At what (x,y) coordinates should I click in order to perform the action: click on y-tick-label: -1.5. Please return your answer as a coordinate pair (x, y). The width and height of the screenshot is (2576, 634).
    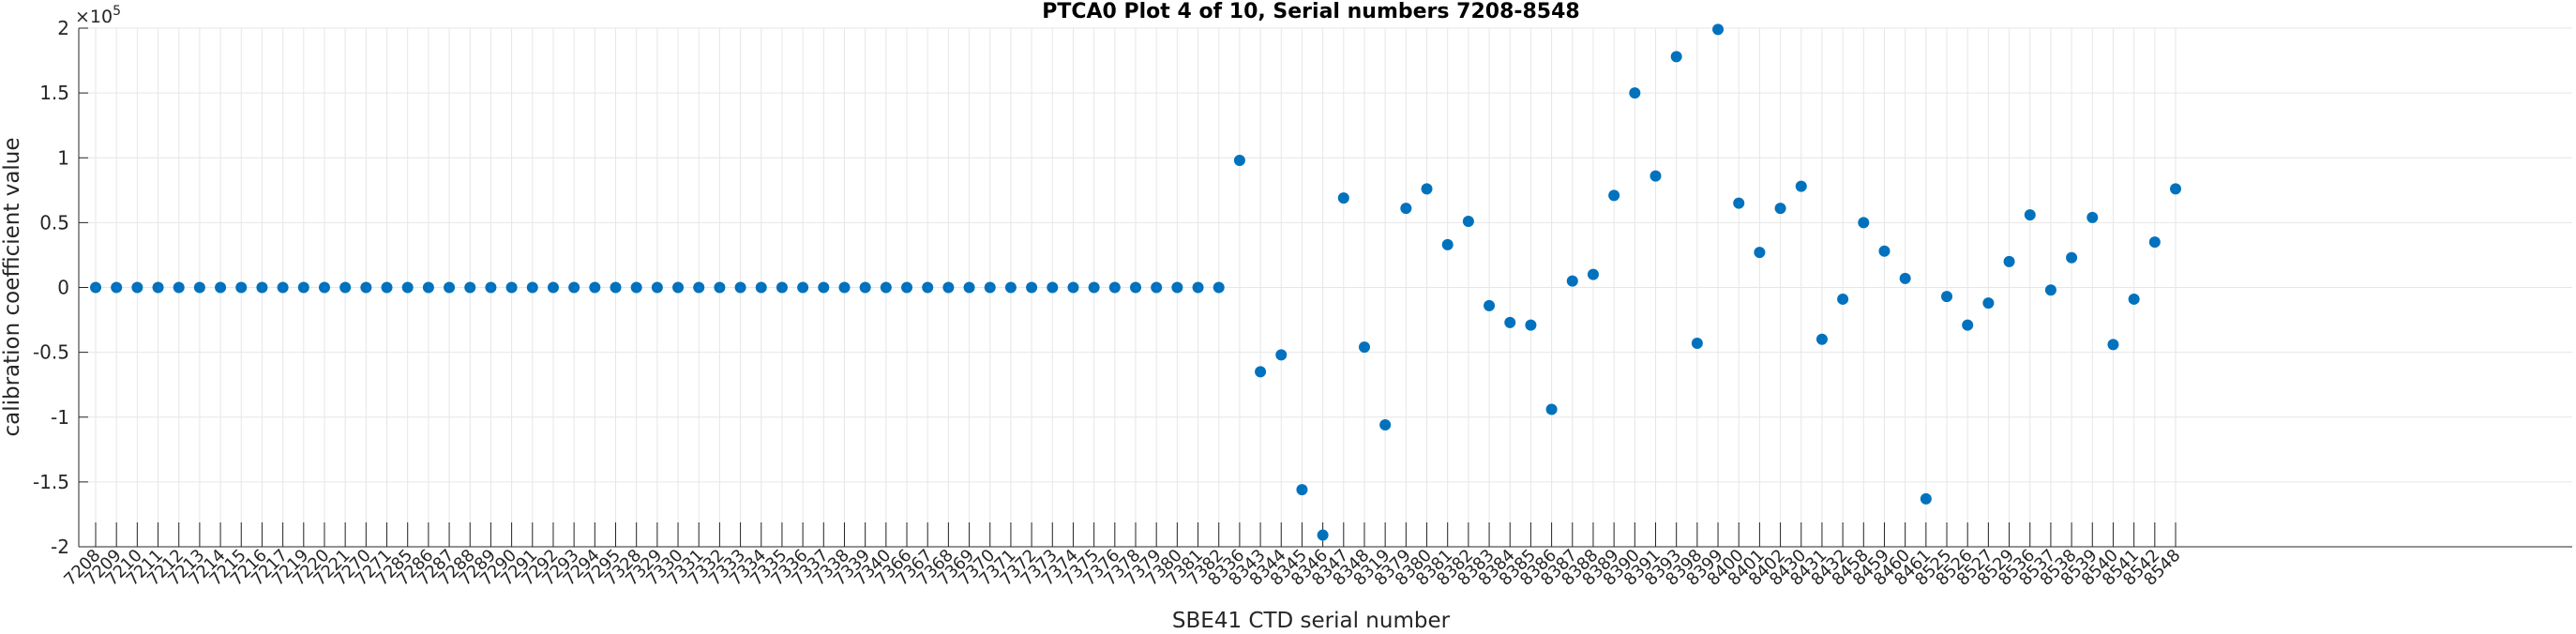
    Looking at the image, I should click on (51, 482).